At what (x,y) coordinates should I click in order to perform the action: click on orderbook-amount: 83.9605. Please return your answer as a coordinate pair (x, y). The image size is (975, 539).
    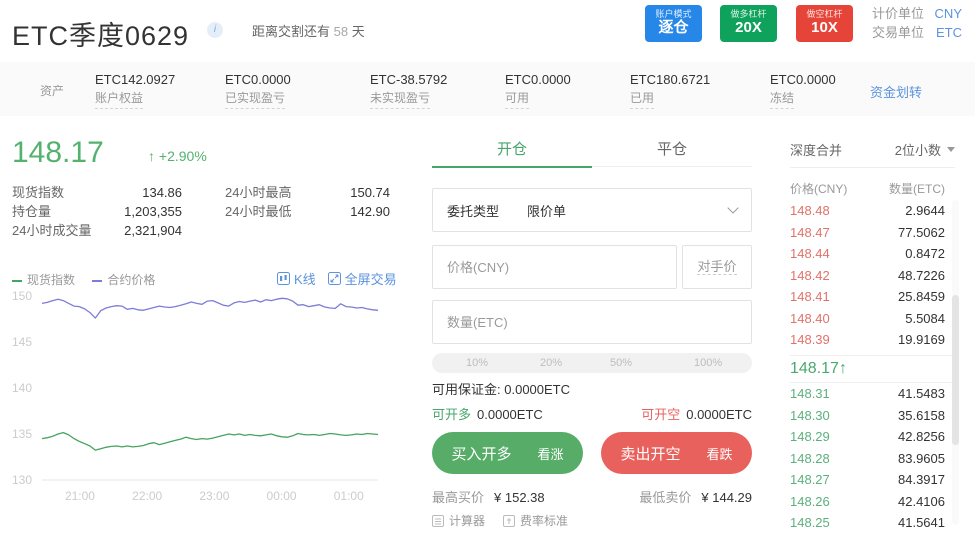
    Looking at the image, I should click on (921, 458).